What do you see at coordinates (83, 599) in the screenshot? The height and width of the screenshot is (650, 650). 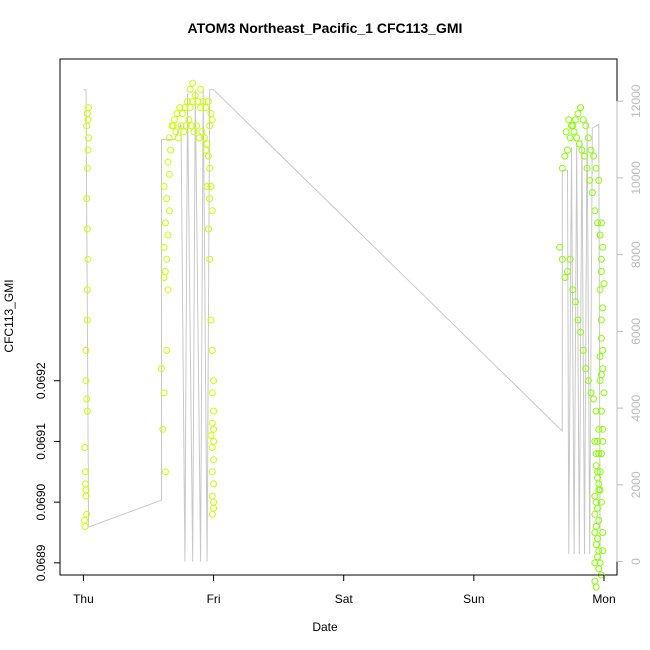 I see `x-tick-label: Thu` at bounding box center [83, 599].